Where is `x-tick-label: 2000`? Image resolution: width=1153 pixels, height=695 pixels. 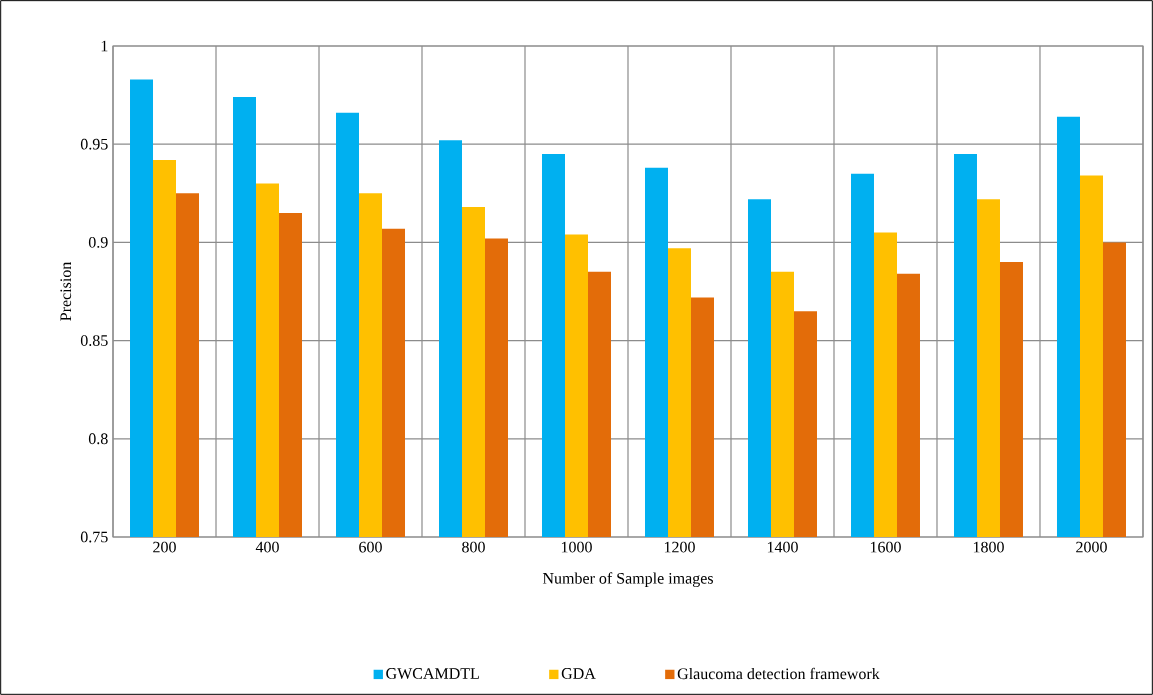
x-tick-label: 2000 is located at coordinates (1091, 547).